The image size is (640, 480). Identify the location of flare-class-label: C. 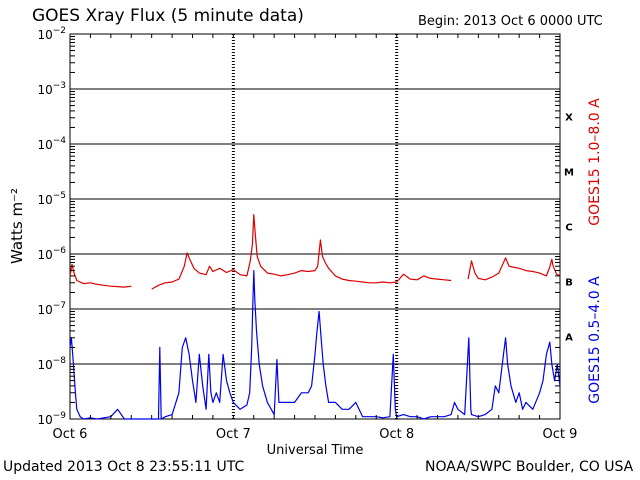
(568, 228).